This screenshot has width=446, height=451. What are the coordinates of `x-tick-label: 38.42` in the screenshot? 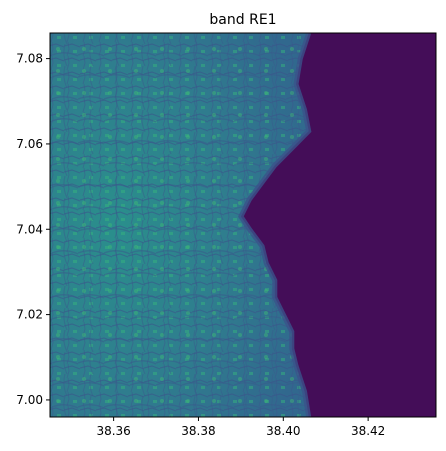 It's located at (368, 431).